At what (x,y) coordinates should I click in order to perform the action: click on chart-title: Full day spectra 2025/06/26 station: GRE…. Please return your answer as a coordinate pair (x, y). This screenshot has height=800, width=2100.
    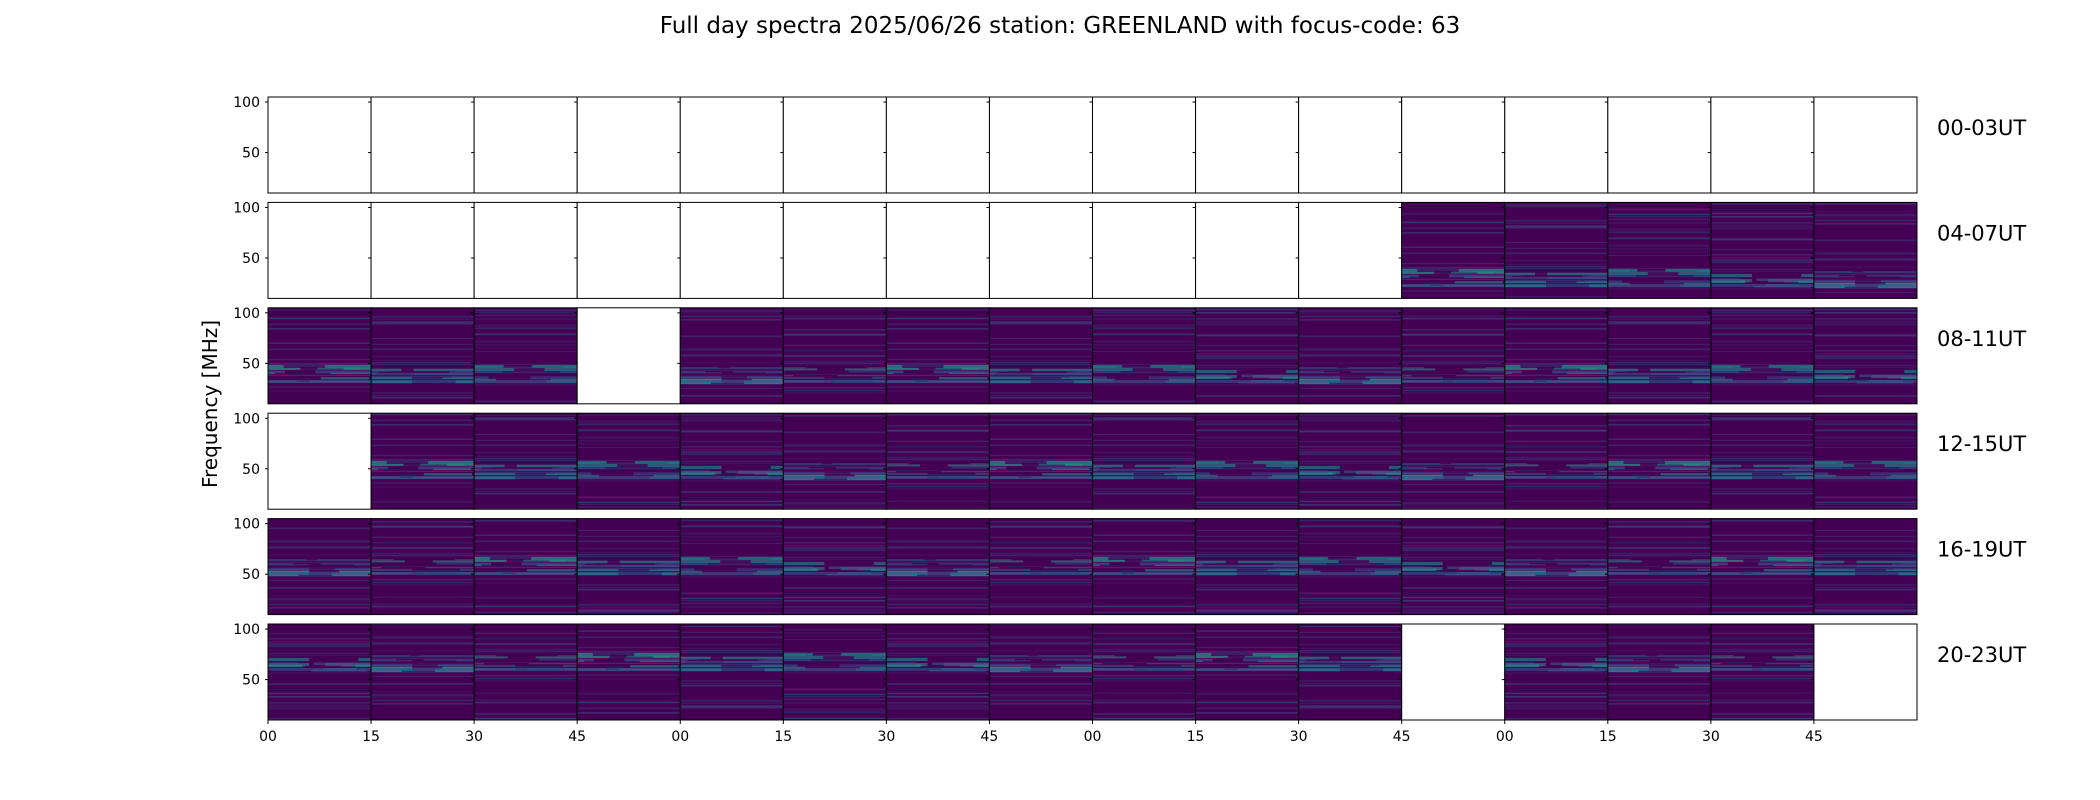
    Looking at the image, I should click on (1060, 26).